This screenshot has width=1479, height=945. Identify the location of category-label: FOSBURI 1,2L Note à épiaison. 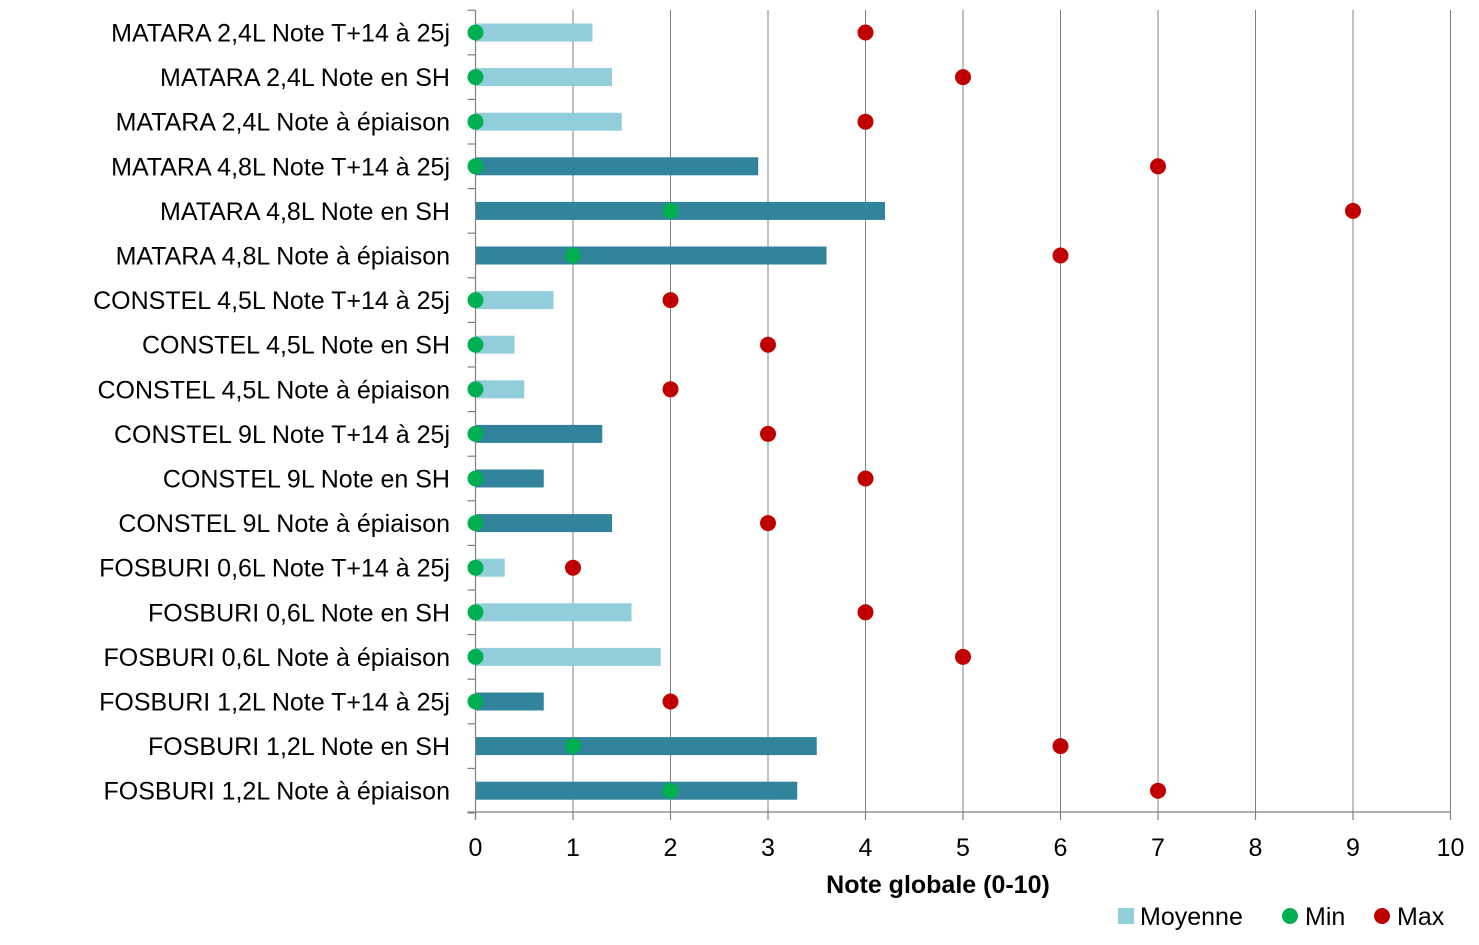
(277, 792).